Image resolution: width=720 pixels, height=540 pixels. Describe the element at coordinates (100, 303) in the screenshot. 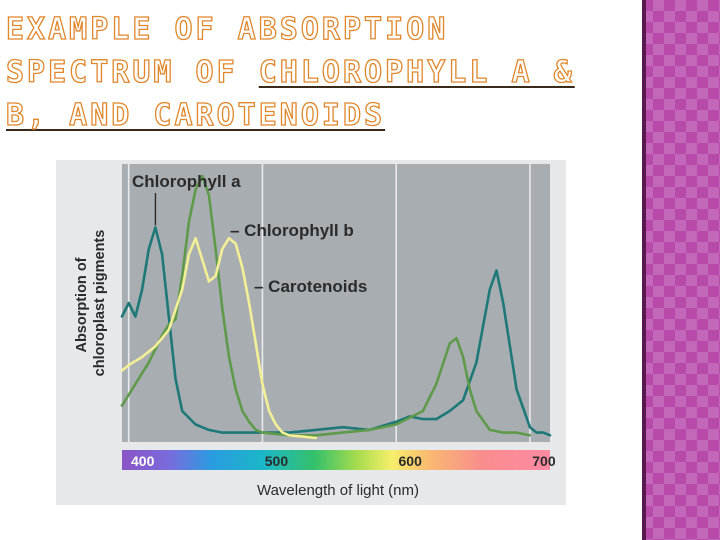

I see `y-axis-label-line-2: chloroplast pigments` at that location.